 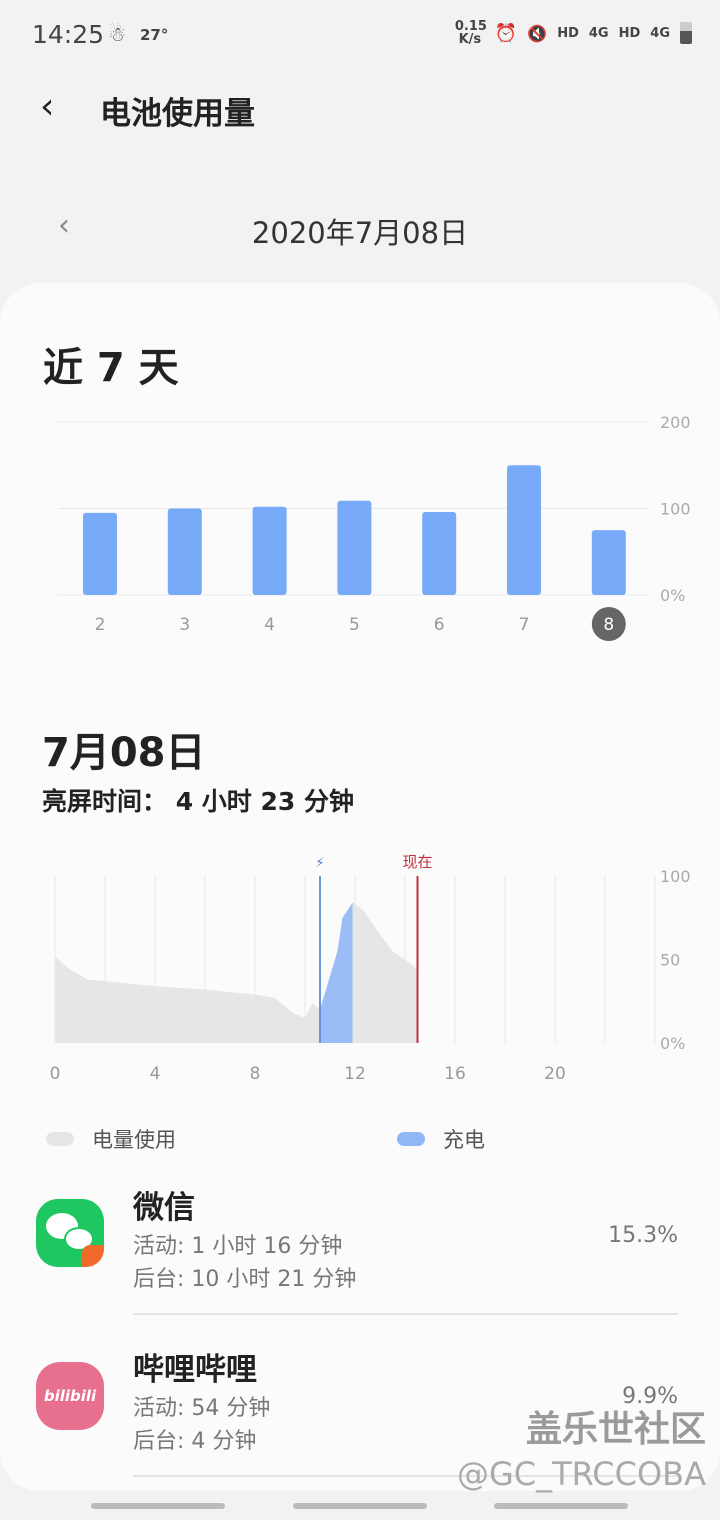 I want to click on mute-icon: 🔇, so click(x=537, y=33).